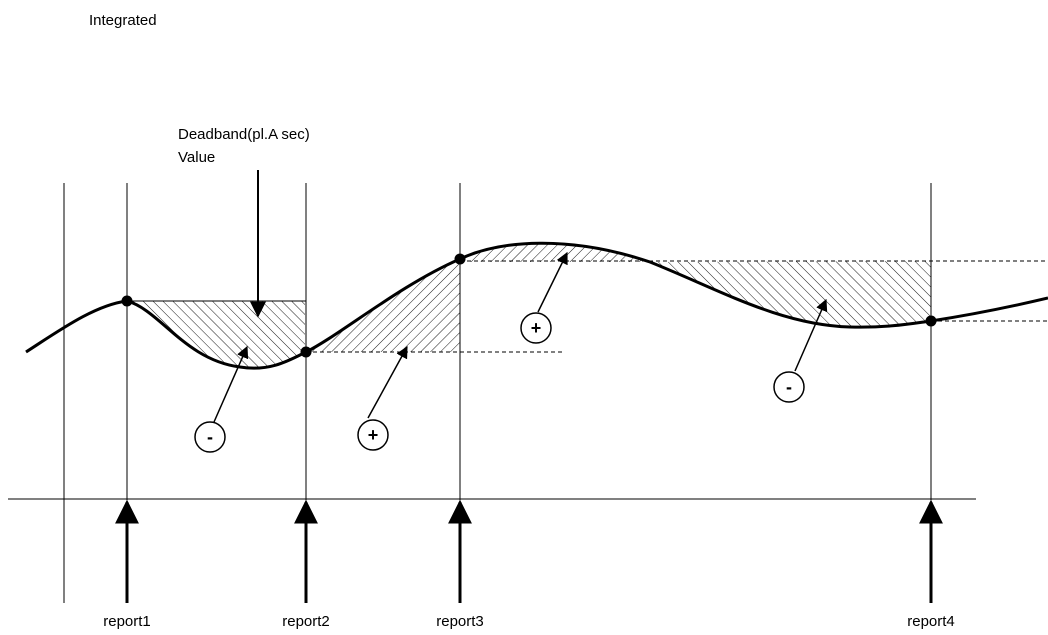  What do you see at coordinates (196, 157) in the screenshot?
I see `value-label: Value` at bounding box center [196, 157].